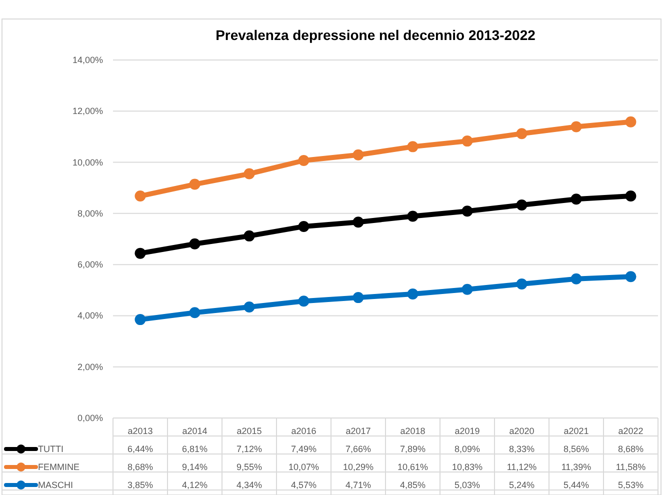  I want to click on x-tick-label: a2013, so click(140, 431).